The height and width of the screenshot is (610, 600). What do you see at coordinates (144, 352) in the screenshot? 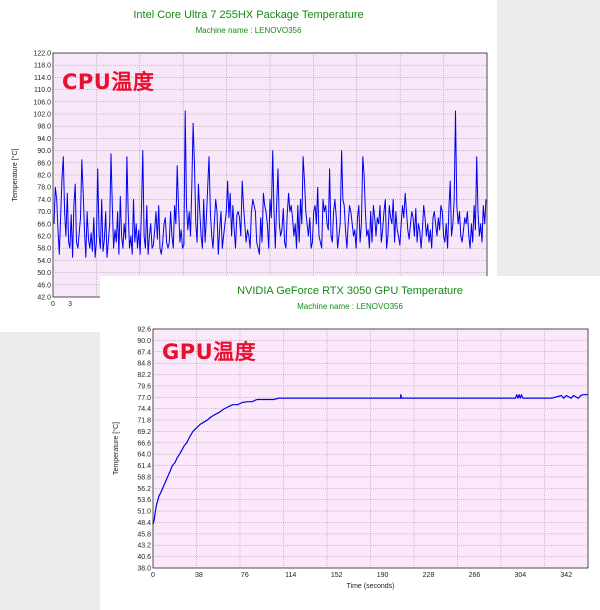
I see `y-tick-label: 87.4` at bounding box center [144, 352].